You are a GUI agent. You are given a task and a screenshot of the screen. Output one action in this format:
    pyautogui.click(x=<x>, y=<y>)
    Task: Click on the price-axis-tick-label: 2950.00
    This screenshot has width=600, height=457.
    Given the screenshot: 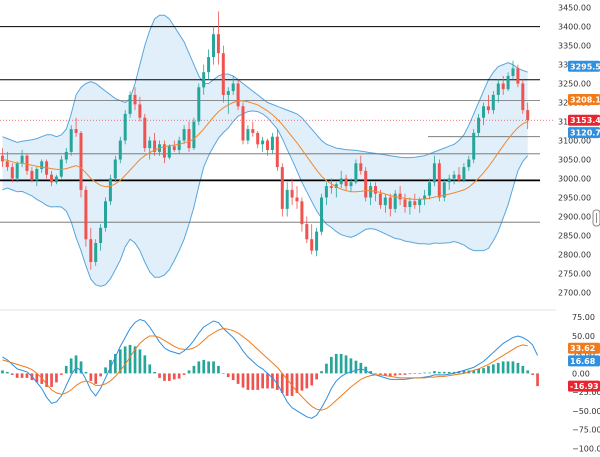 What is the action you would take?
    pyautogui.click(x=574, y=198)
    